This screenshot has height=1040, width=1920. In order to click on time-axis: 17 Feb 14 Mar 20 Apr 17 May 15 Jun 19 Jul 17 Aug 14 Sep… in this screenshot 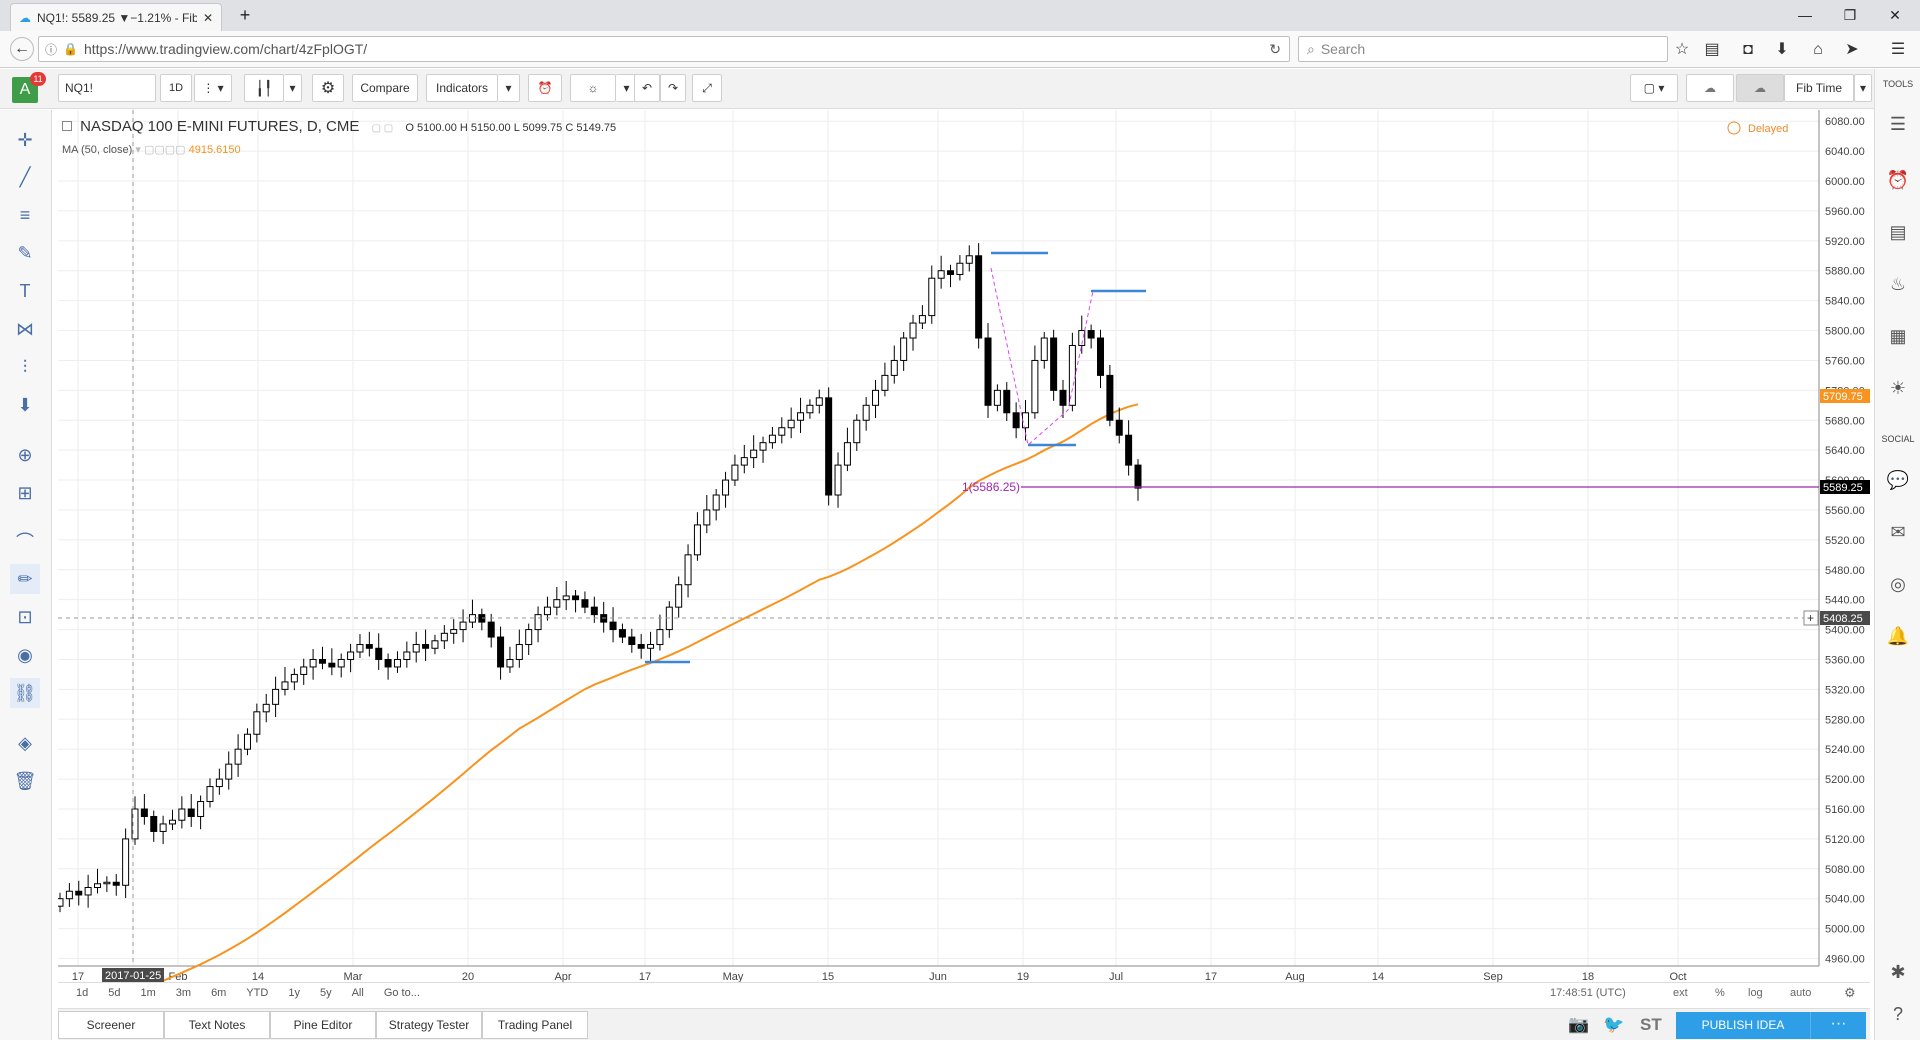, I will do `click(879, 976)`.